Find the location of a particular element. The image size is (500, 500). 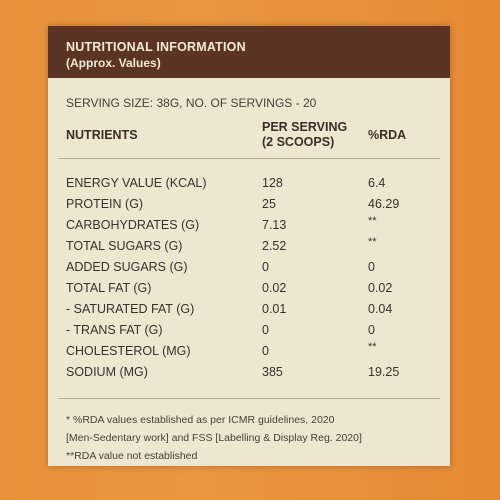

table-row: CHOLESTEROL (MG) 0 ** is located at coordinates (249, 352).